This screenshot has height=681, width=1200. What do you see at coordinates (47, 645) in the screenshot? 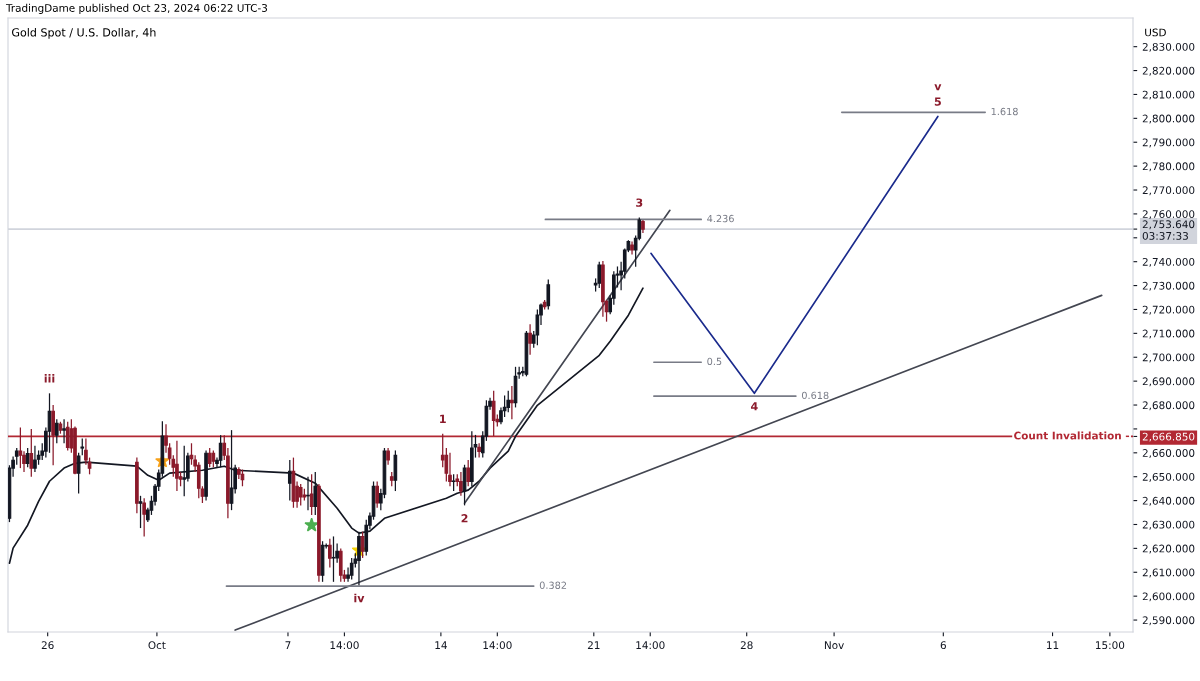
I see `x-tick-label: 26` at bounding box center [47, 645].